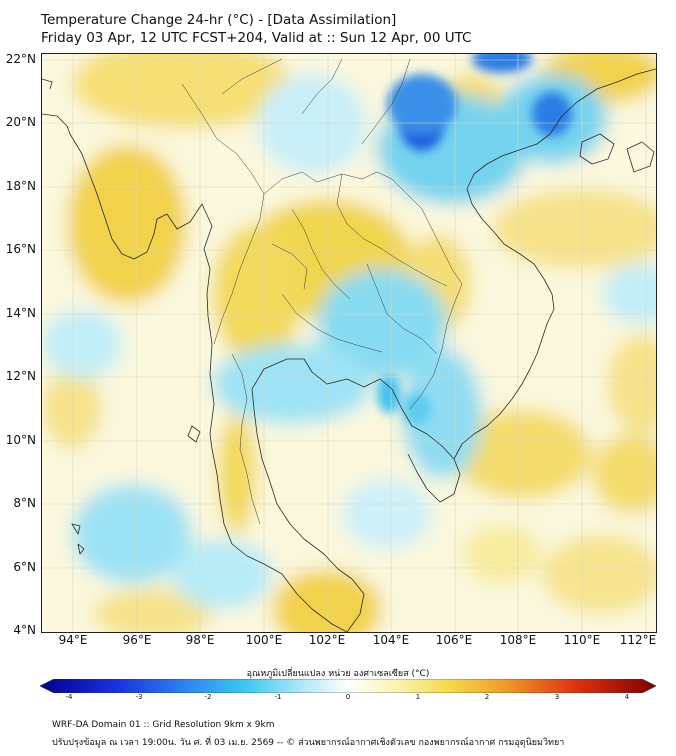 The width and height of the screenshot is (676, 756). What do you see at coordinates (278, 697) in the screenshot?
I see `colorbar-tick: -1` at bounding box center [278, 697].